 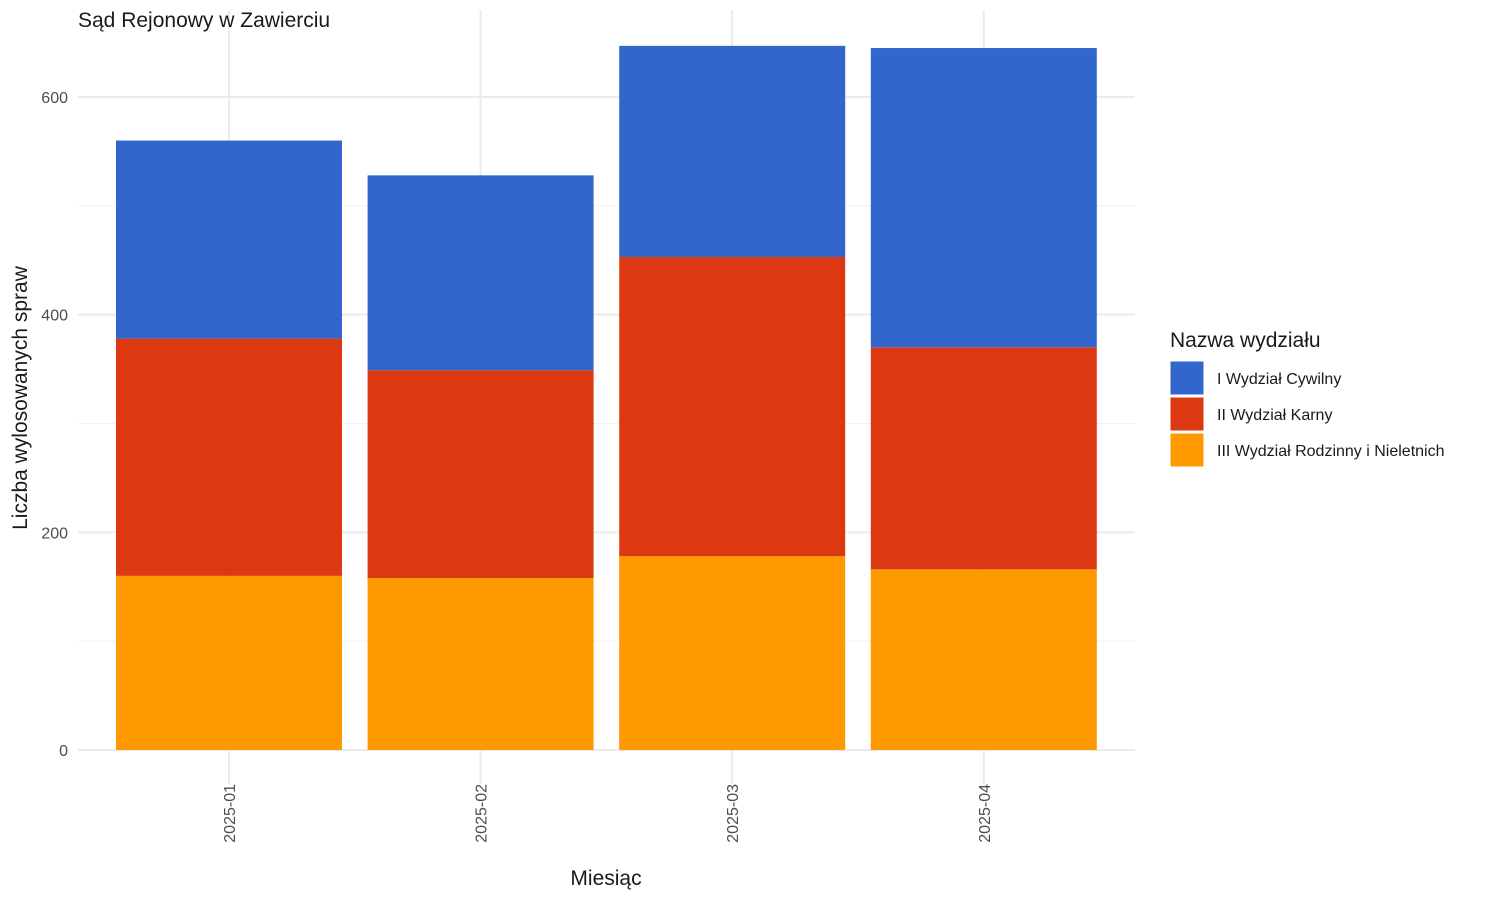 I want to click on y-axis-title: Liczba wylosowanych spraw, so click(x=20, y=397).